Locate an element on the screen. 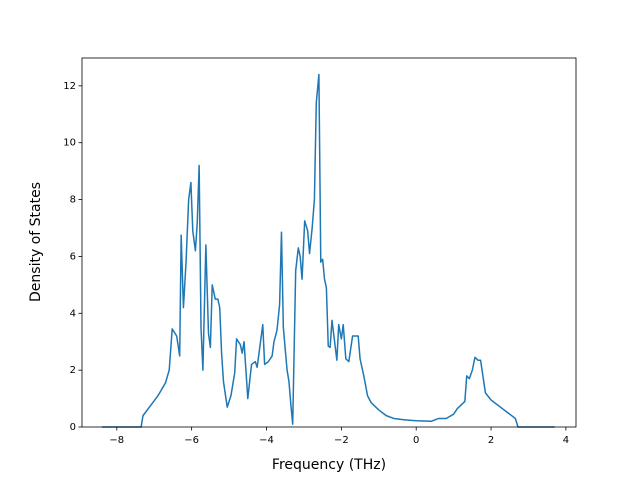 The width and height of the screenshot is (640, 480). x-tick-label: 0 is located at coordinates (416, 440).